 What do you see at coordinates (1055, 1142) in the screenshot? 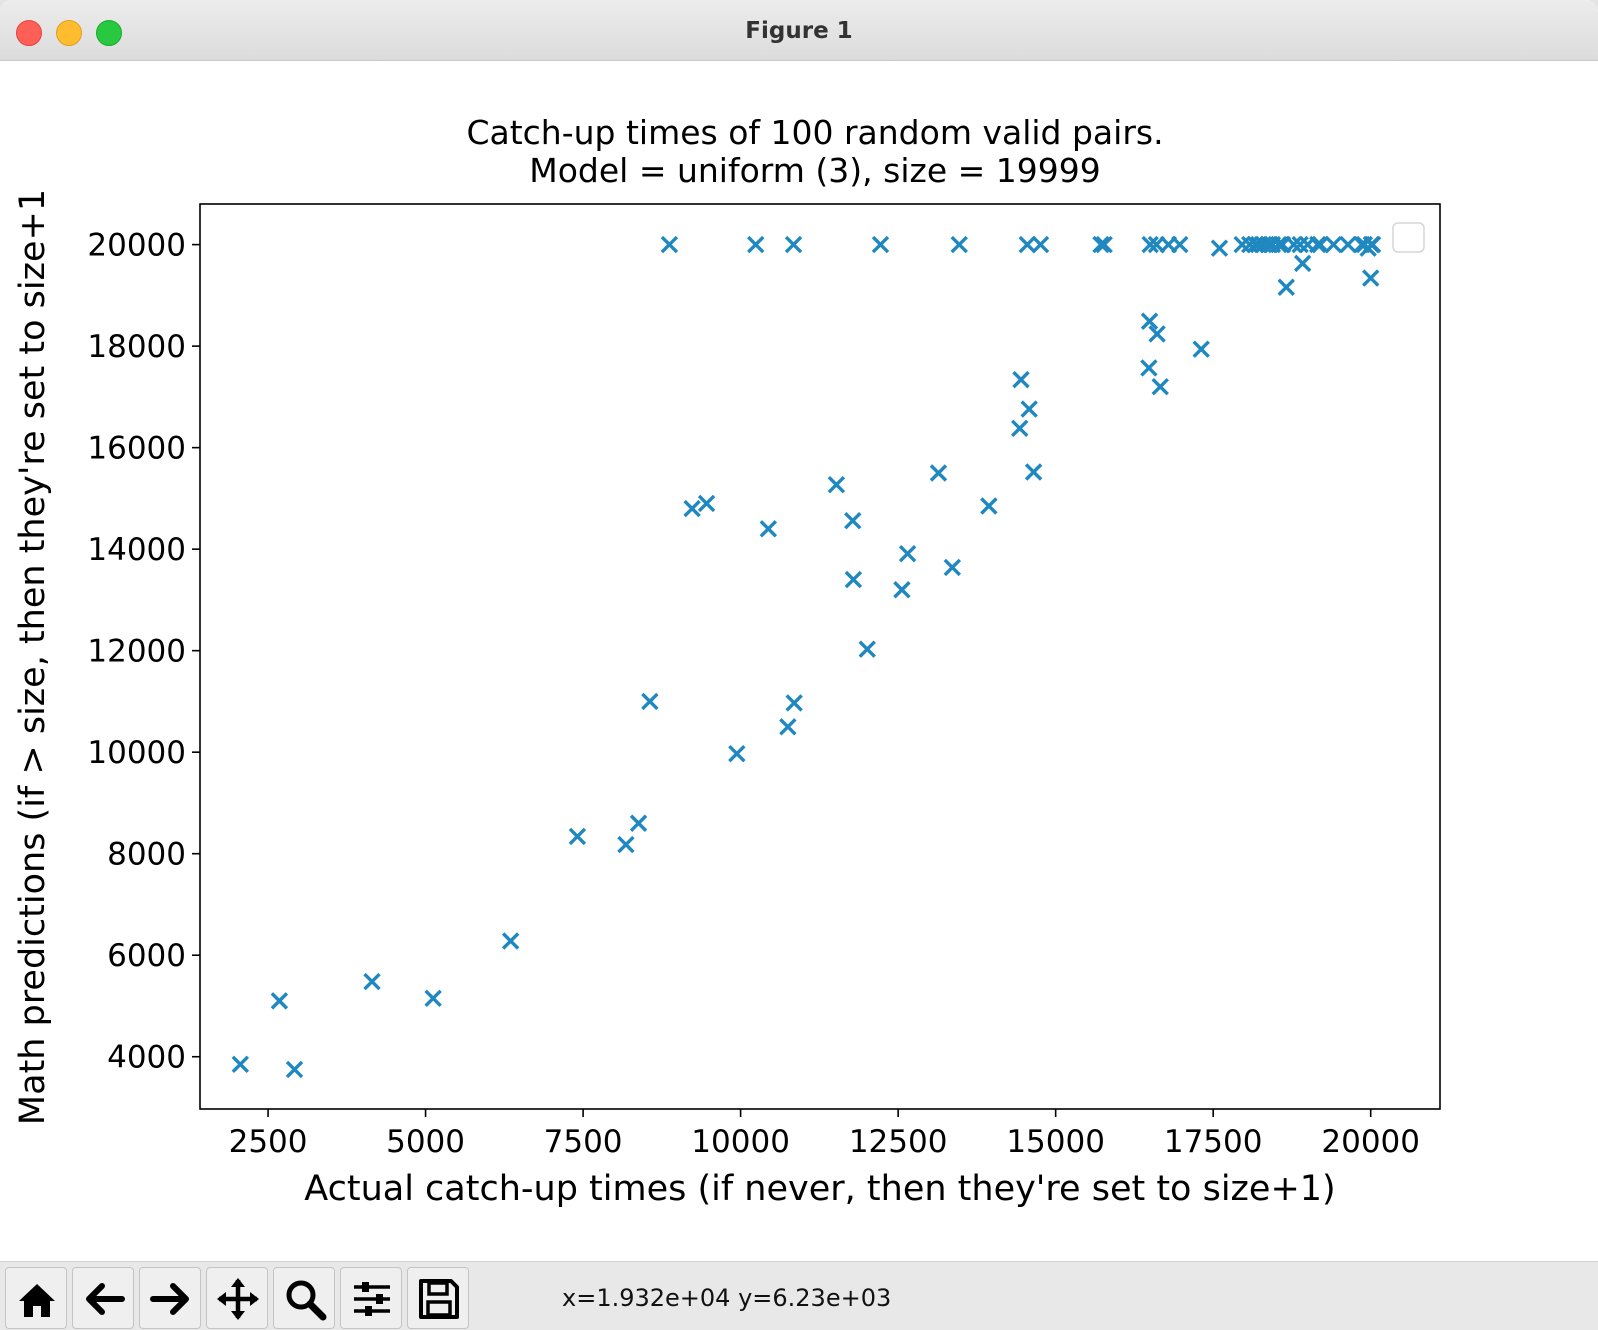
I see `x-tick-label: 15000` at bounding box center [1055, 1142].